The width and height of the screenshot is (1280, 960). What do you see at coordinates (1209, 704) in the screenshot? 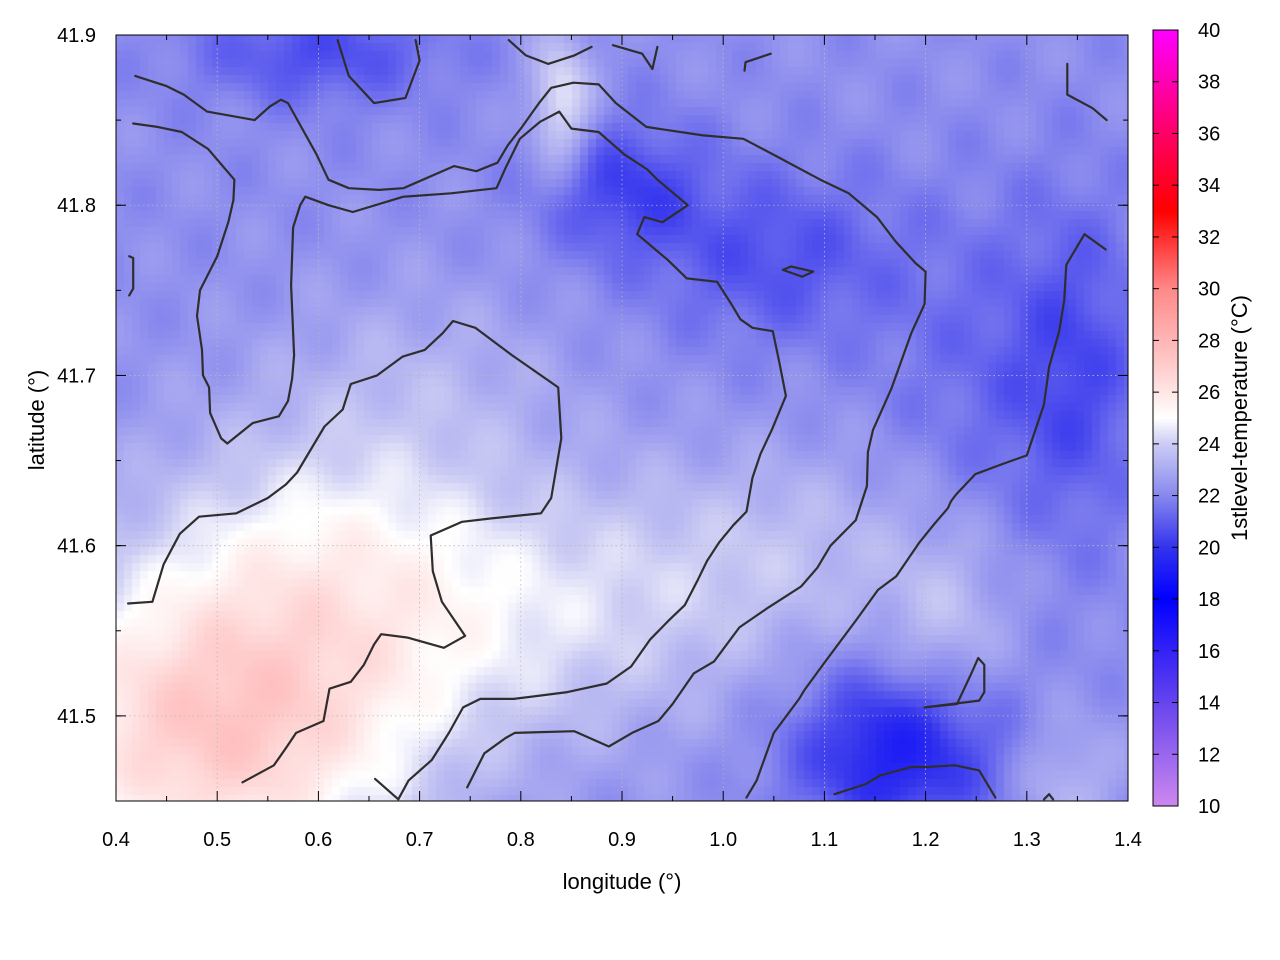
I see `colorbar-tick-label: 14` at bounding box center [1209, 704].